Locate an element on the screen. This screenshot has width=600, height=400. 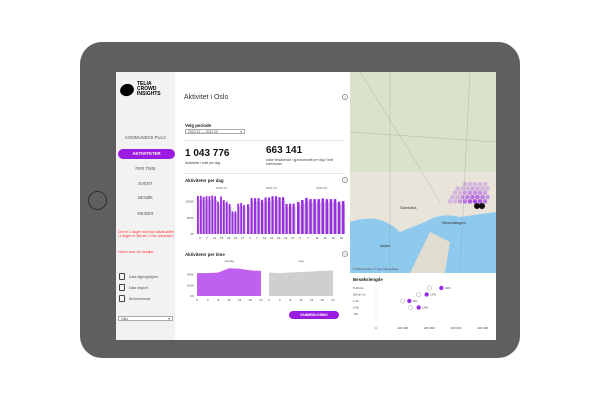
telia-logo-icon is located at coordinates (127, 89).